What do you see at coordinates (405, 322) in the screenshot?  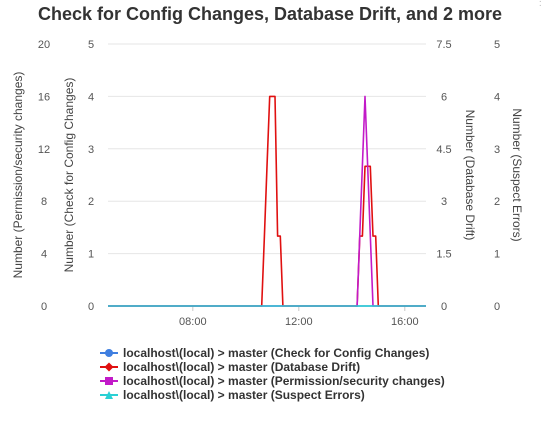 I see `x-tick-label: 16:00` at bounding box center [405, 322].